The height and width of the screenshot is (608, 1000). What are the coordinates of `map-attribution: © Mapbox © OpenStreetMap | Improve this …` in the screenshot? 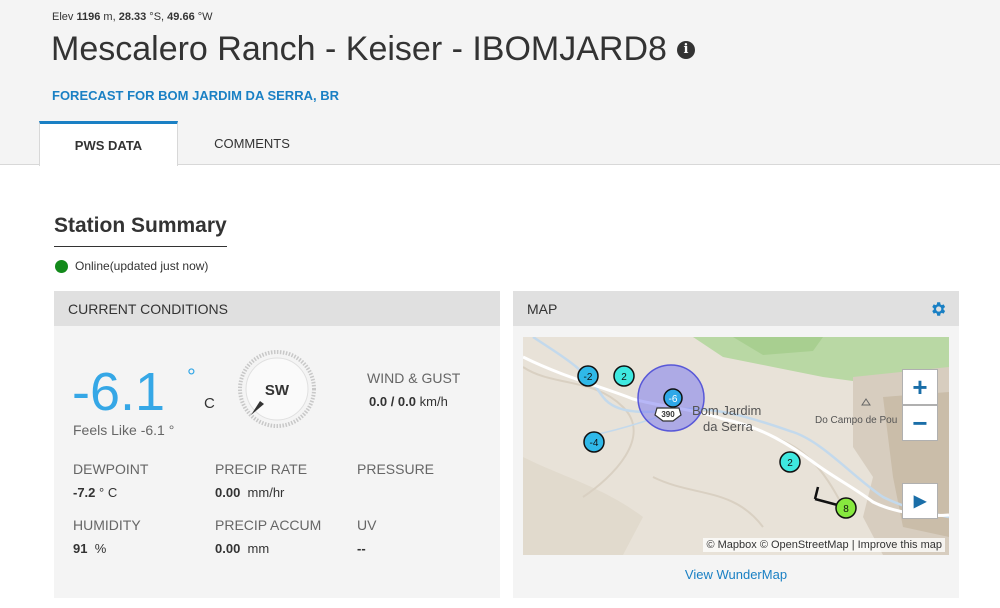 It's located at (824, 545).